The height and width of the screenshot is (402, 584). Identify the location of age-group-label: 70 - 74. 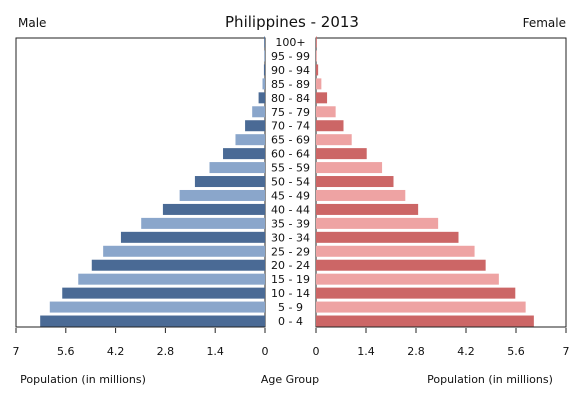
(290, 126).